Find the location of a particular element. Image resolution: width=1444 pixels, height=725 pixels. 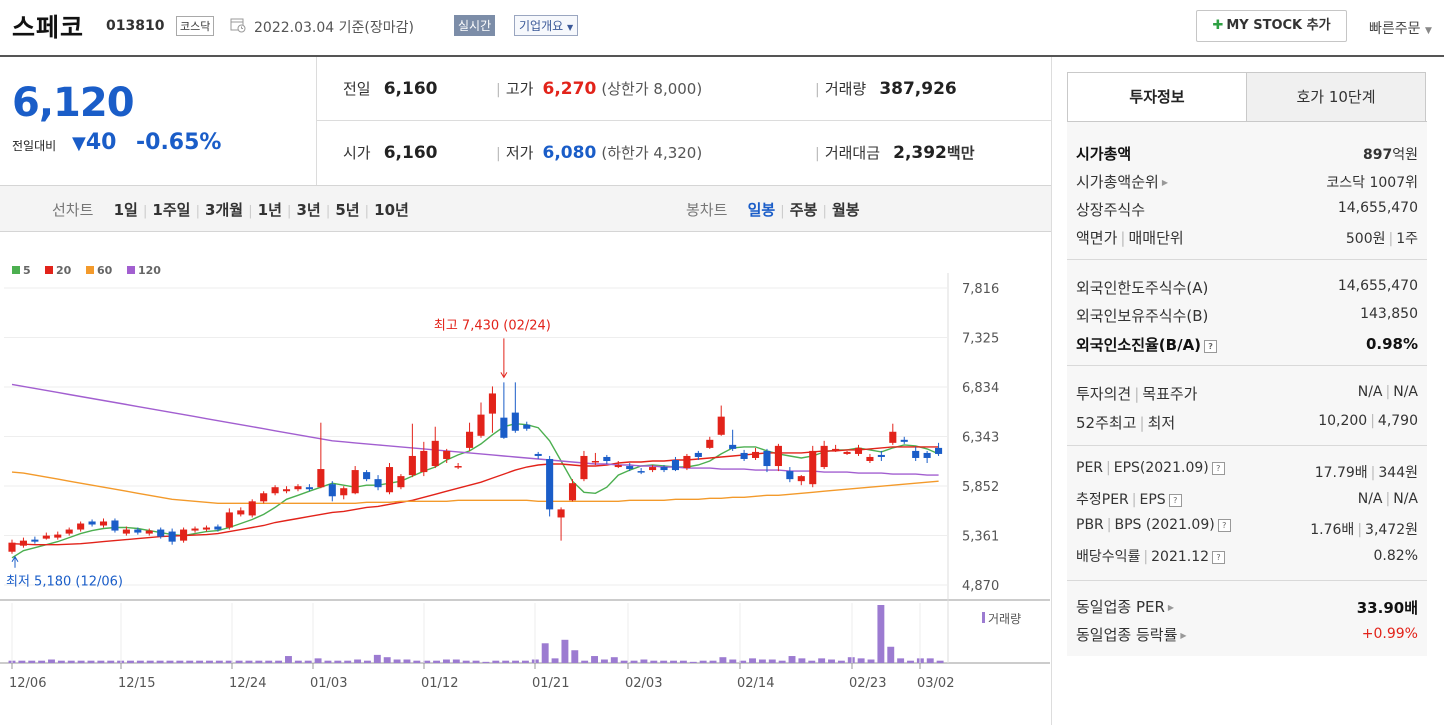

period-5y: 5년 is located at coordinates (347, 210).